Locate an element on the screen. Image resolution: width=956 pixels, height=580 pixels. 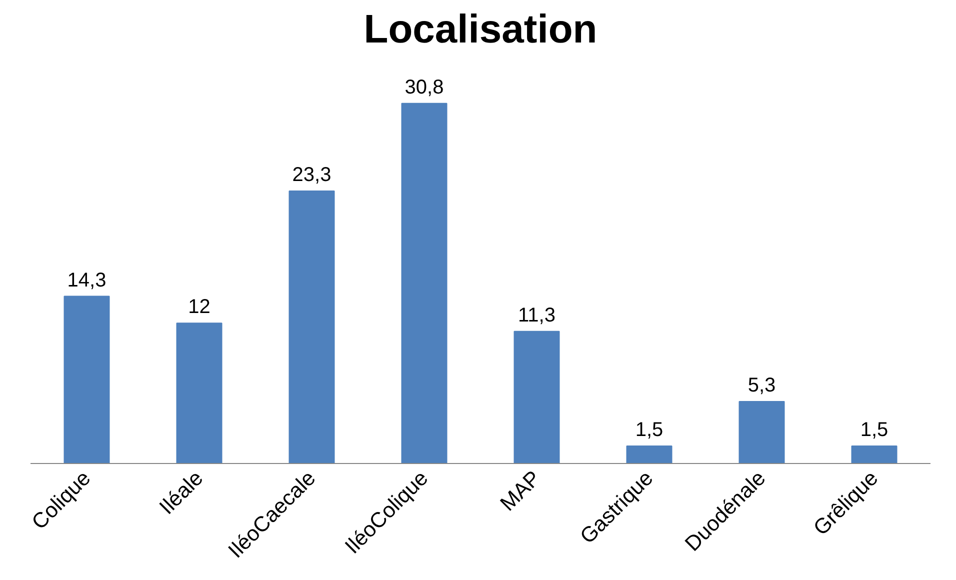
data-label: 5,3 is located at coordinates (762, 385).